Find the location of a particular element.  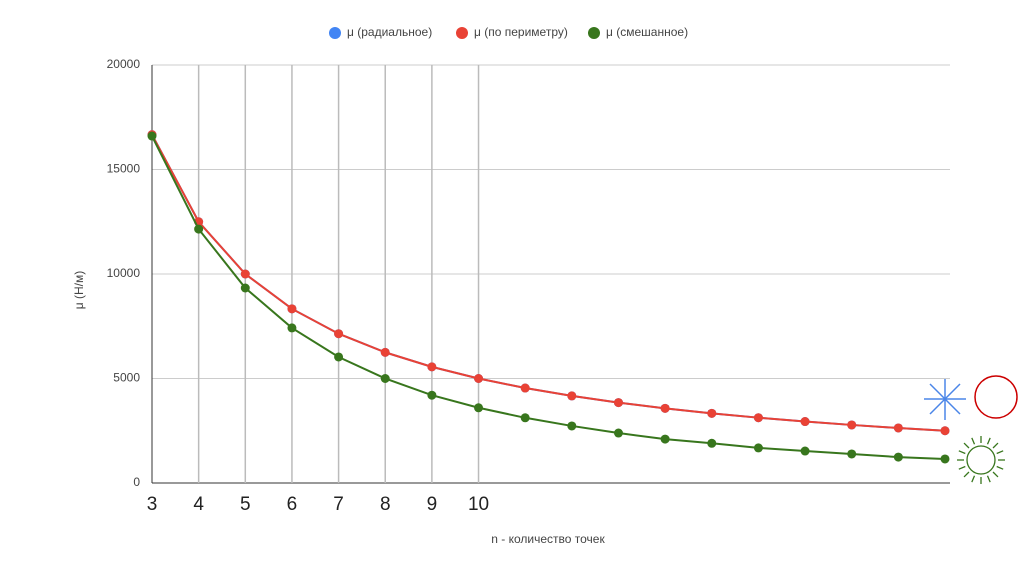

x-axis-label: n - количество точек is located at coordinates (548, 539).